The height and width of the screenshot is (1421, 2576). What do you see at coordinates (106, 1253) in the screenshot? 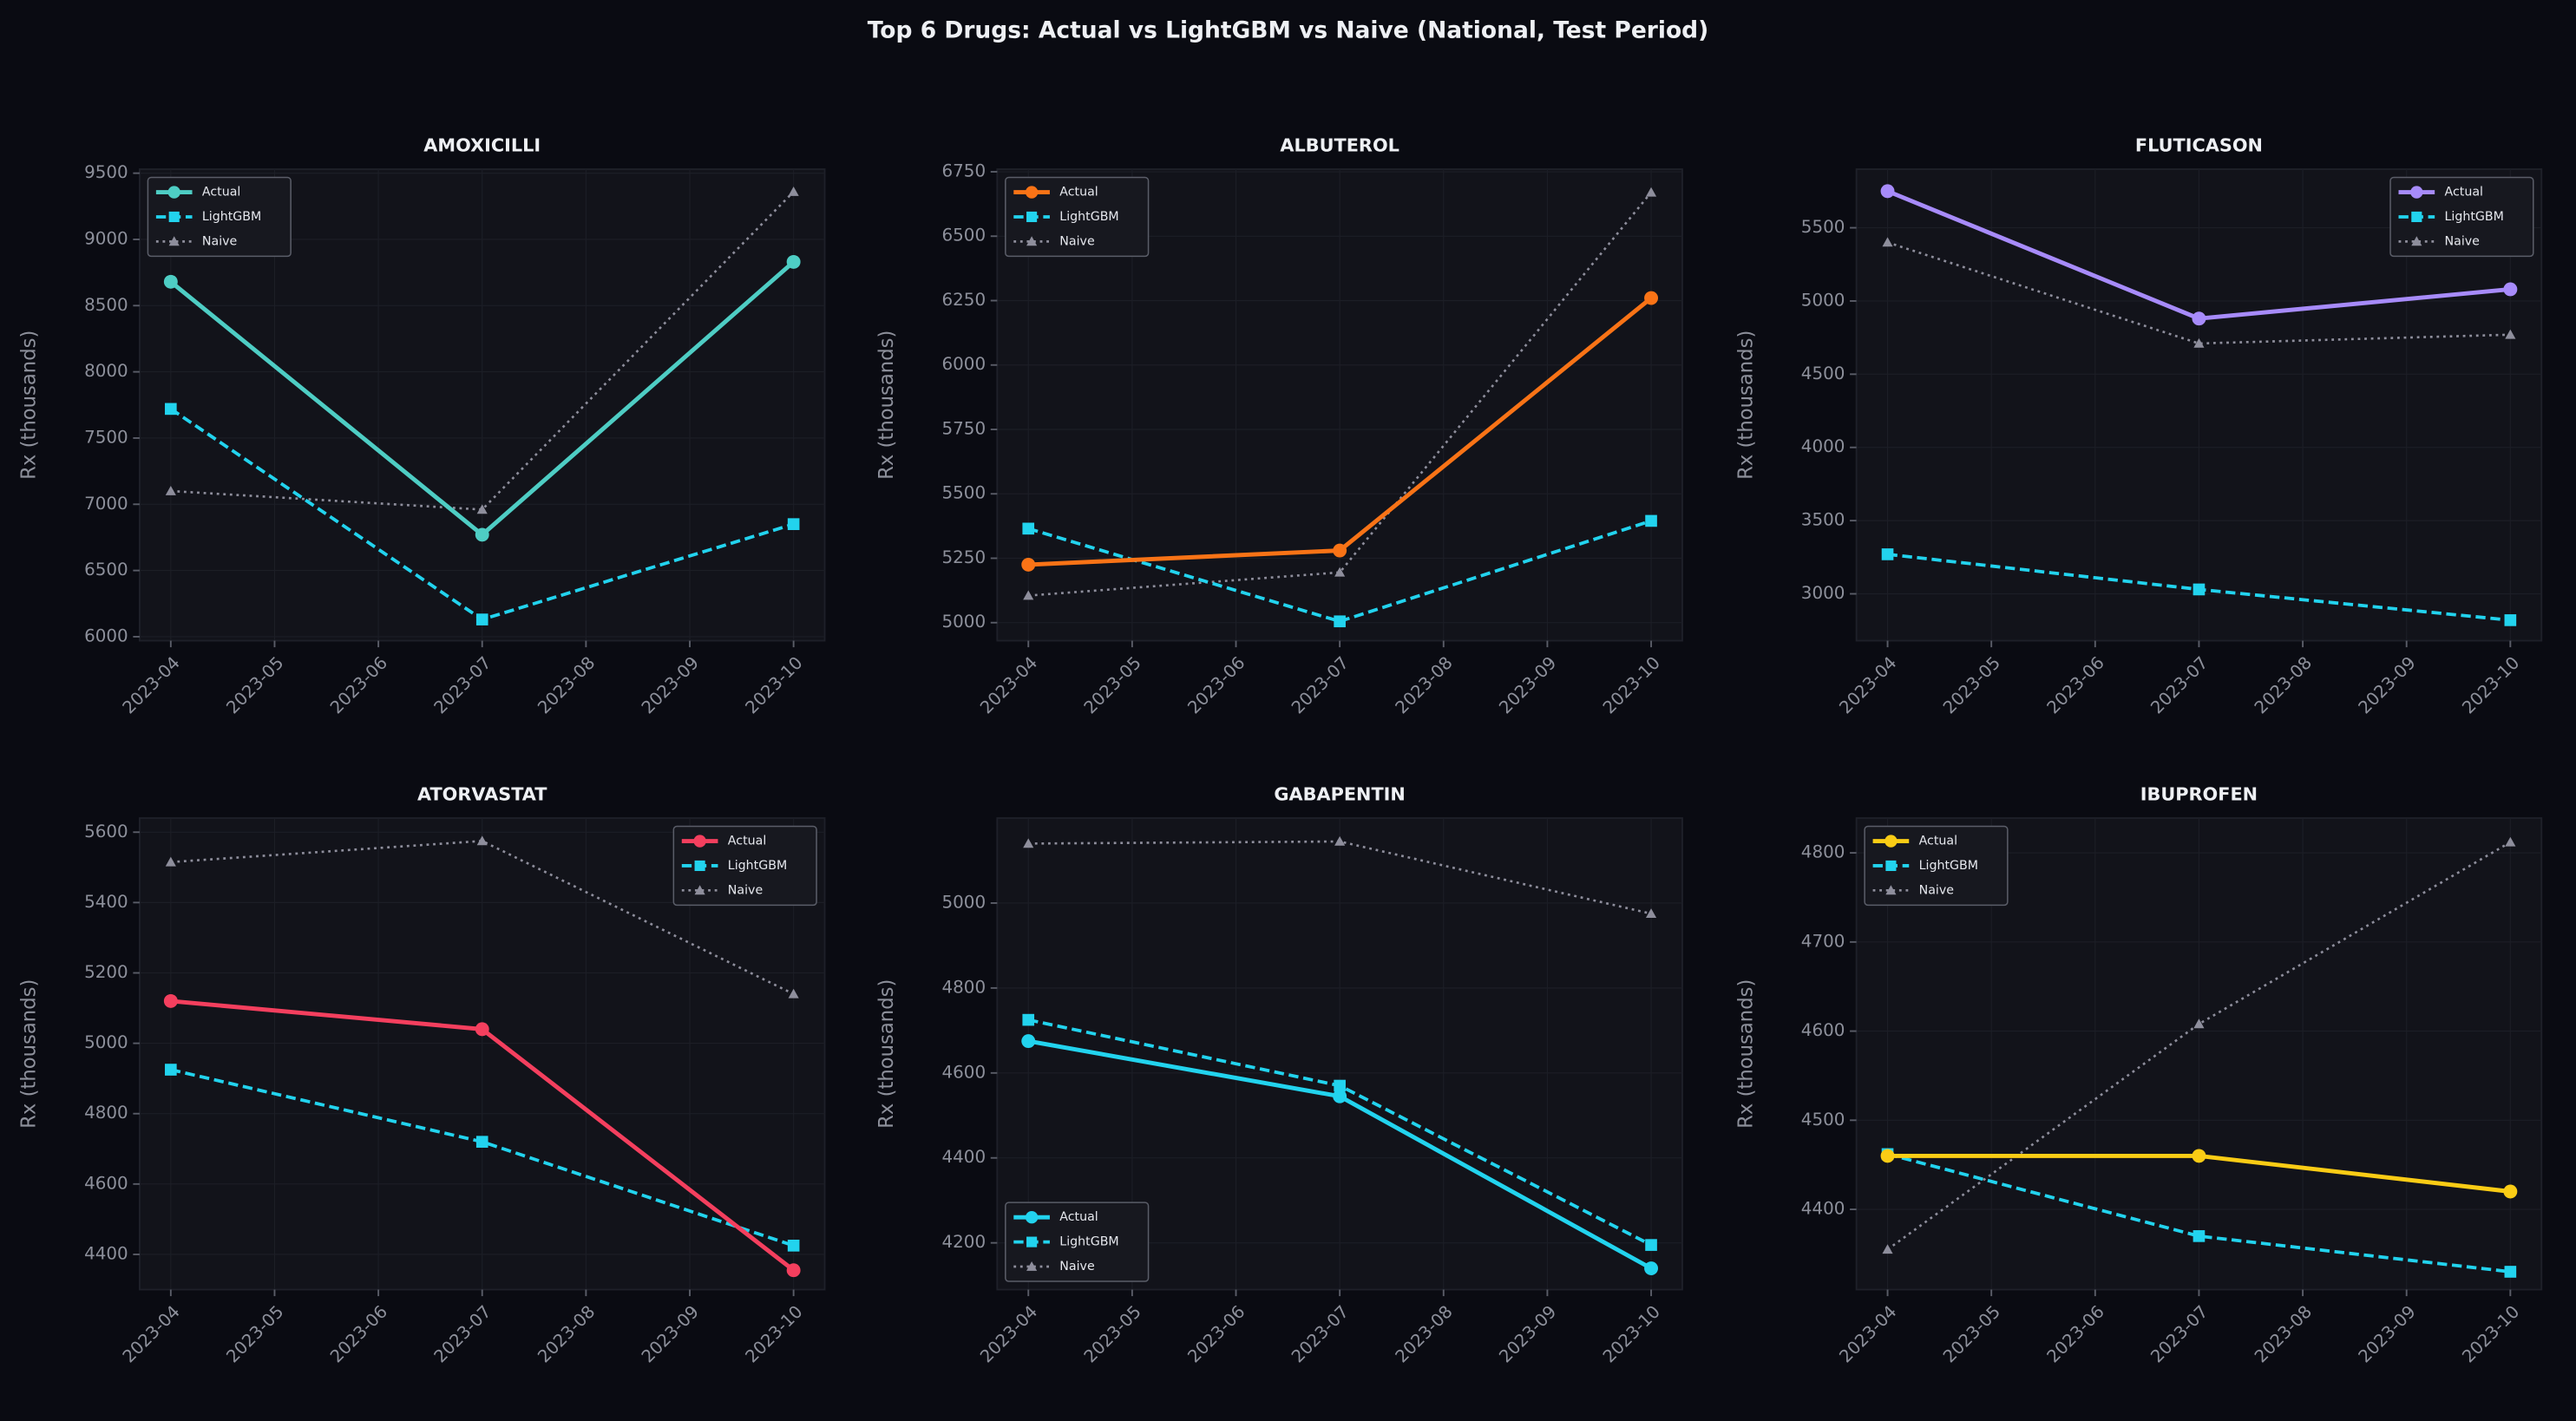
I see `y-tick-label: 4400` at bounding box center [106, 1253].